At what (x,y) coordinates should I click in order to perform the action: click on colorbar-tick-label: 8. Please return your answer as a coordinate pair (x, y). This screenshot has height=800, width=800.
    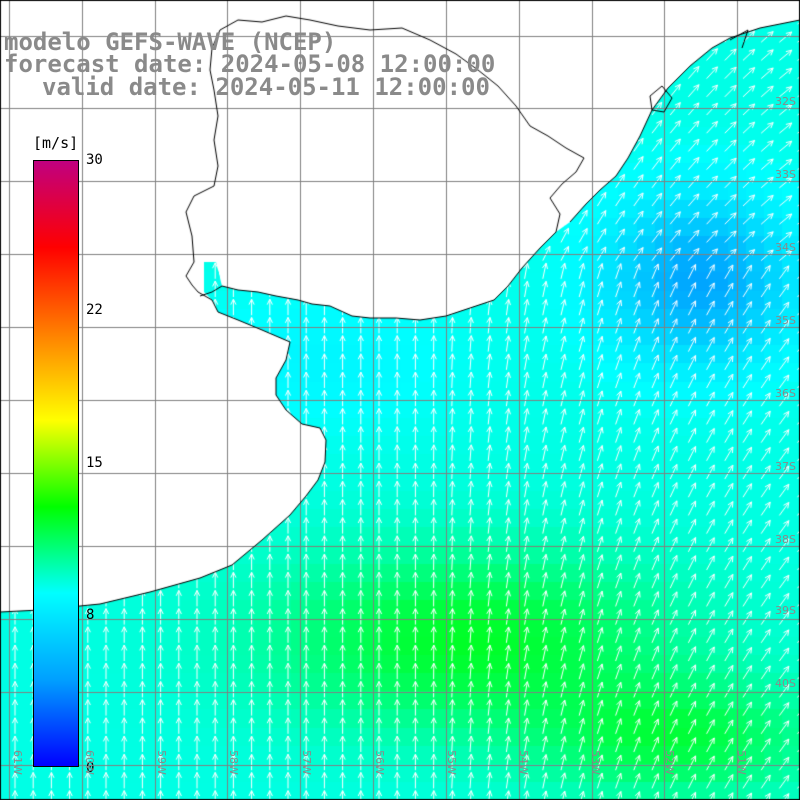
    Looking at the image, I should click on (90, 615).